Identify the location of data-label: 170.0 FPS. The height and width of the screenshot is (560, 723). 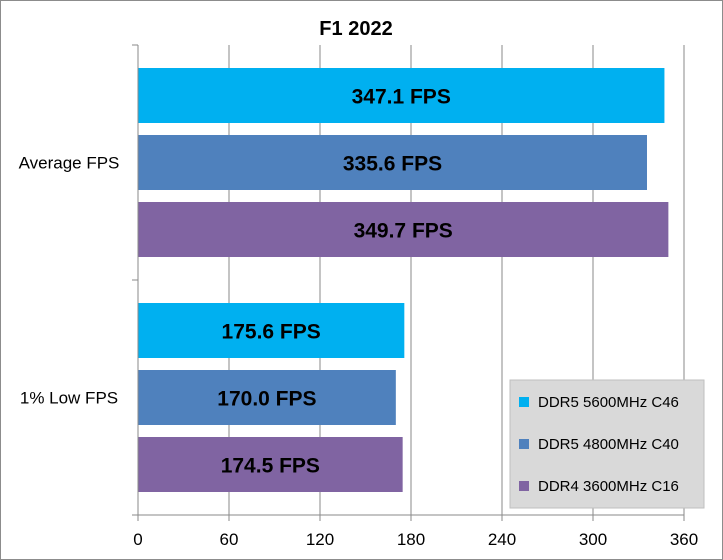
(266, 399).